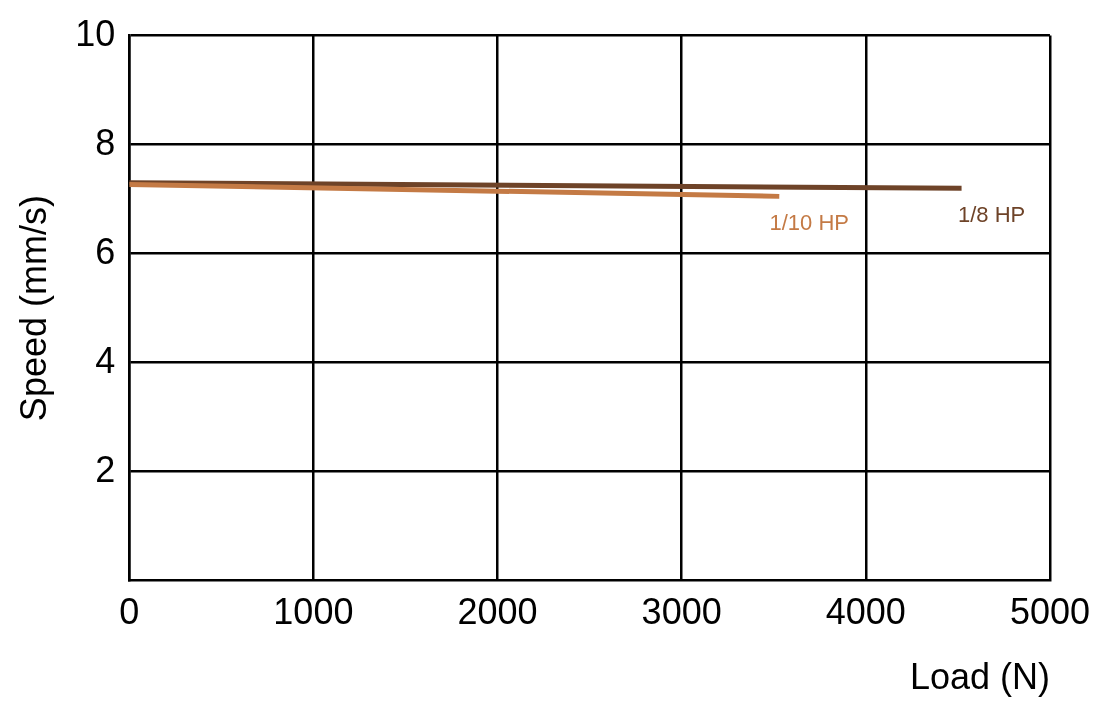  What do you see at coordinates (865, 612) in the screenshot?
I see `x-tick-label: 4000` at bounding box center [865, 612].